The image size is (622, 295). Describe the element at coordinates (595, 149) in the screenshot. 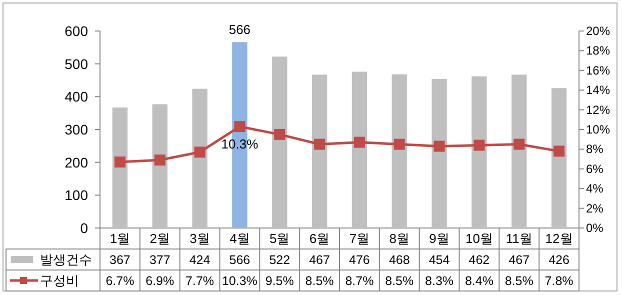

I see `y2-tick-label: 8%` at that location.